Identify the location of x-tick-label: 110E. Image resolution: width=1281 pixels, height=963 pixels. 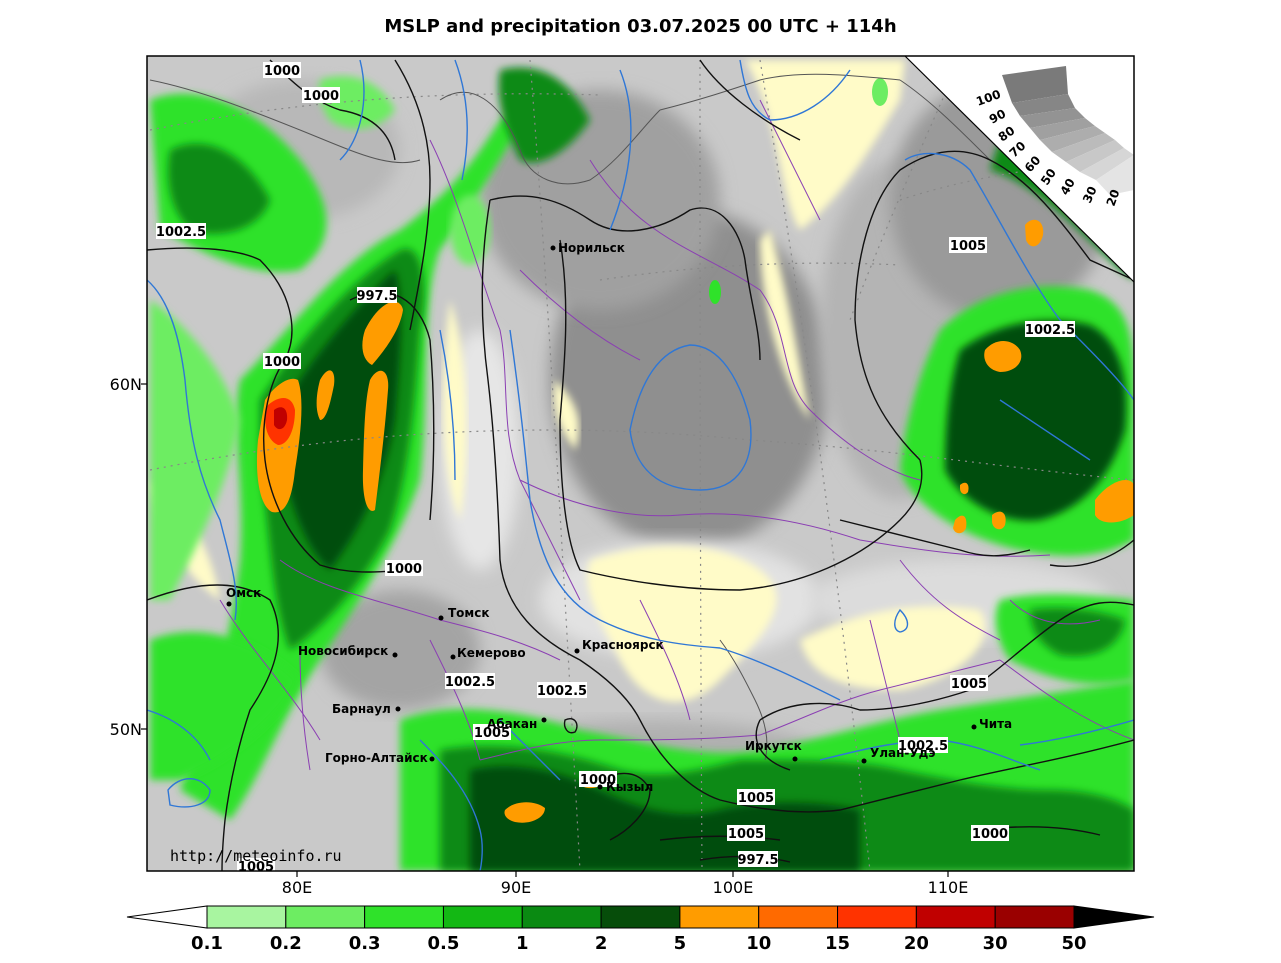
(948, 887).